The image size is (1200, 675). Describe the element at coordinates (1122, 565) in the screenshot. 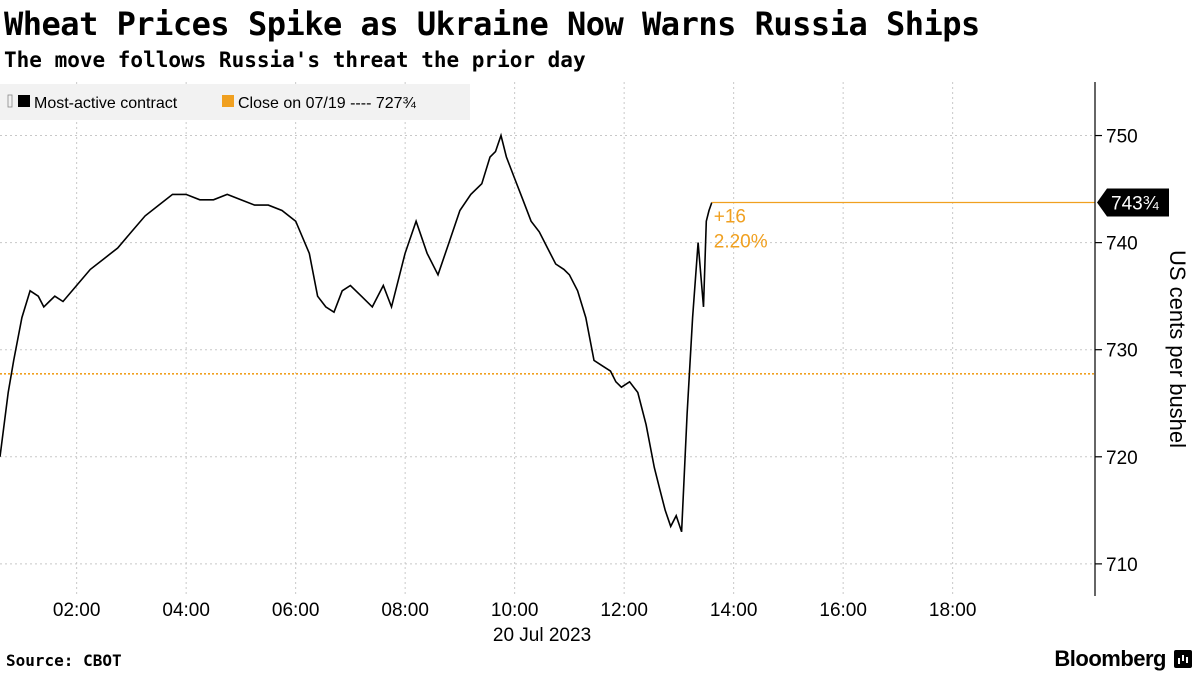

I see `y-tick-label: 710` at that location.